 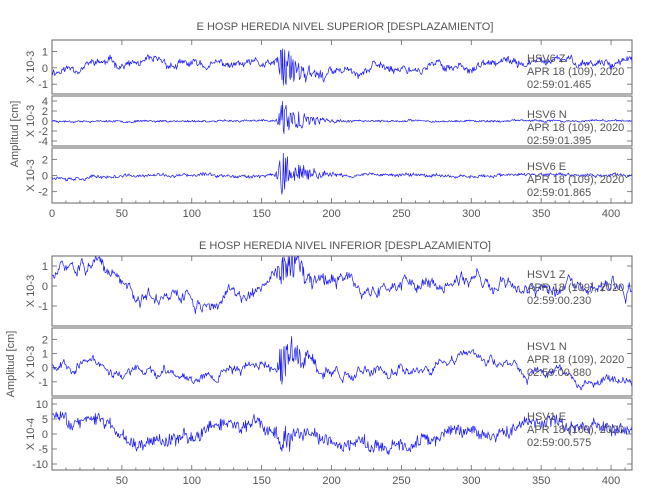 What do you see at coordinates (559, 373) in the screenshot?
I see `time-label: 02:59:00.880` at bounding box center [559, 373].